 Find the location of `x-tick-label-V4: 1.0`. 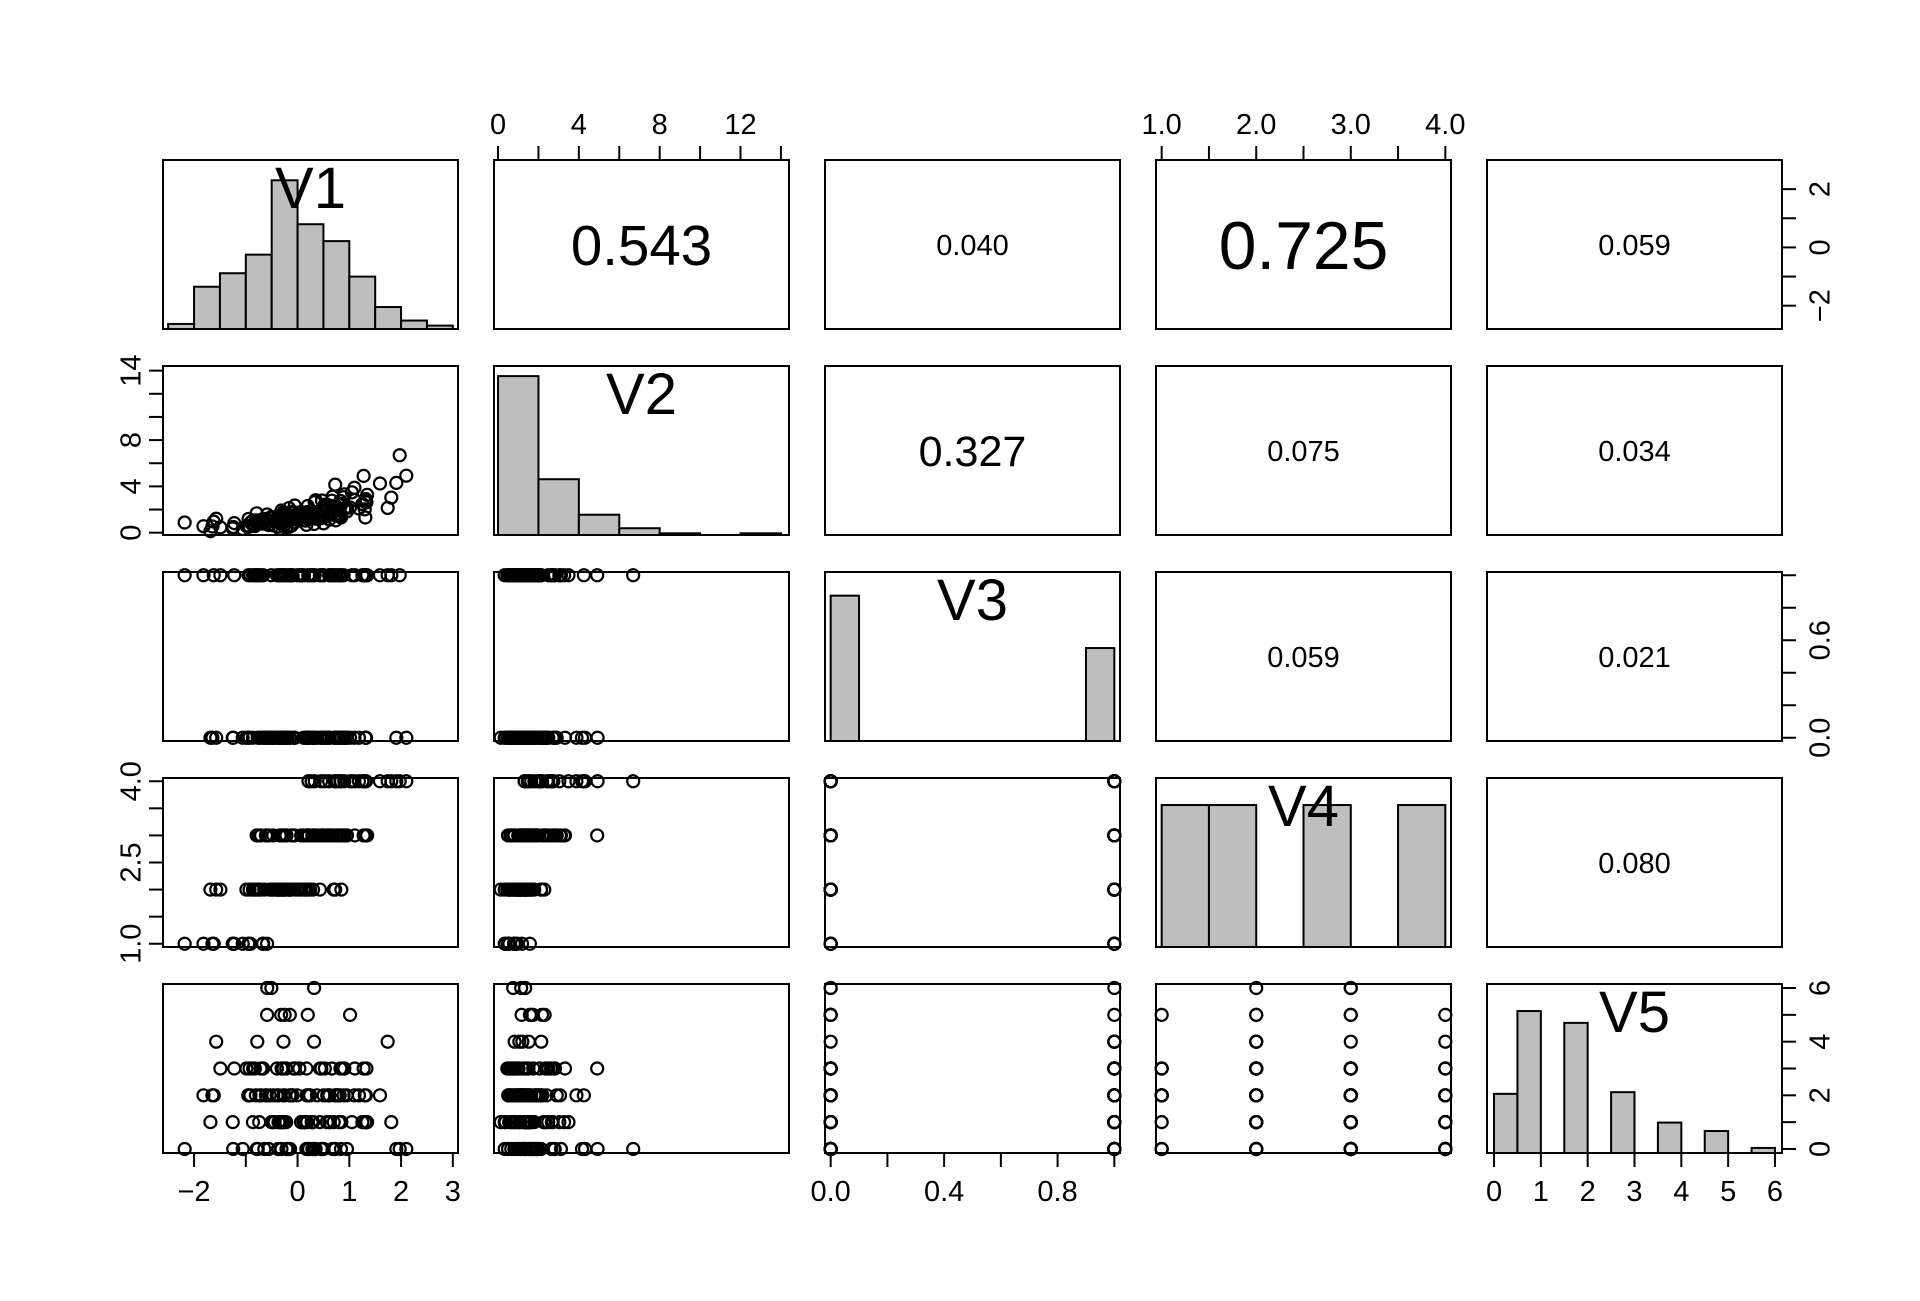

x-tick-label-V4: 1.0 is located at coordinates (1162, 125).